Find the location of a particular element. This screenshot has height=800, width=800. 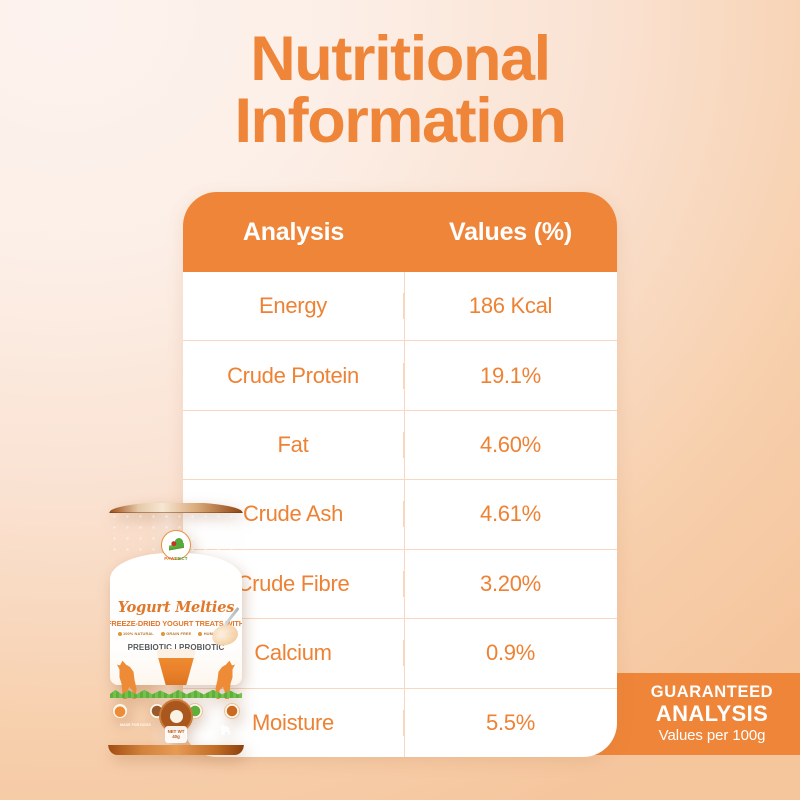

claim-item: 100% NATURAL is located at coordinates (135, 633).